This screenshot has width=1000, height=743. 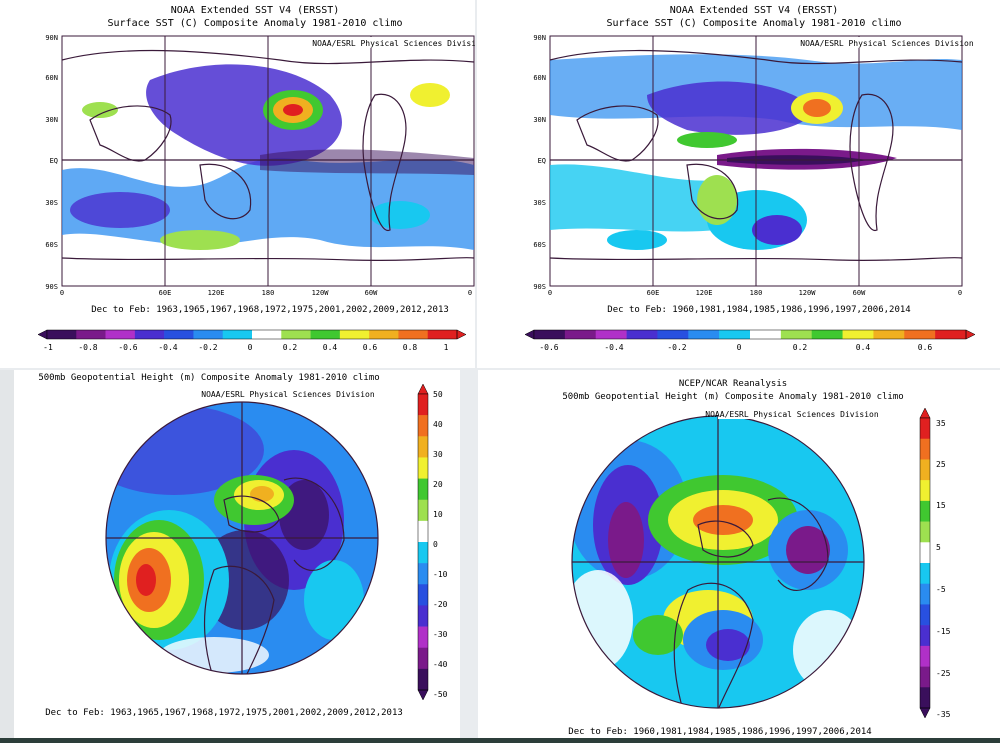 I want to click on colorbar-label: -5, so click(x=941, y=589).